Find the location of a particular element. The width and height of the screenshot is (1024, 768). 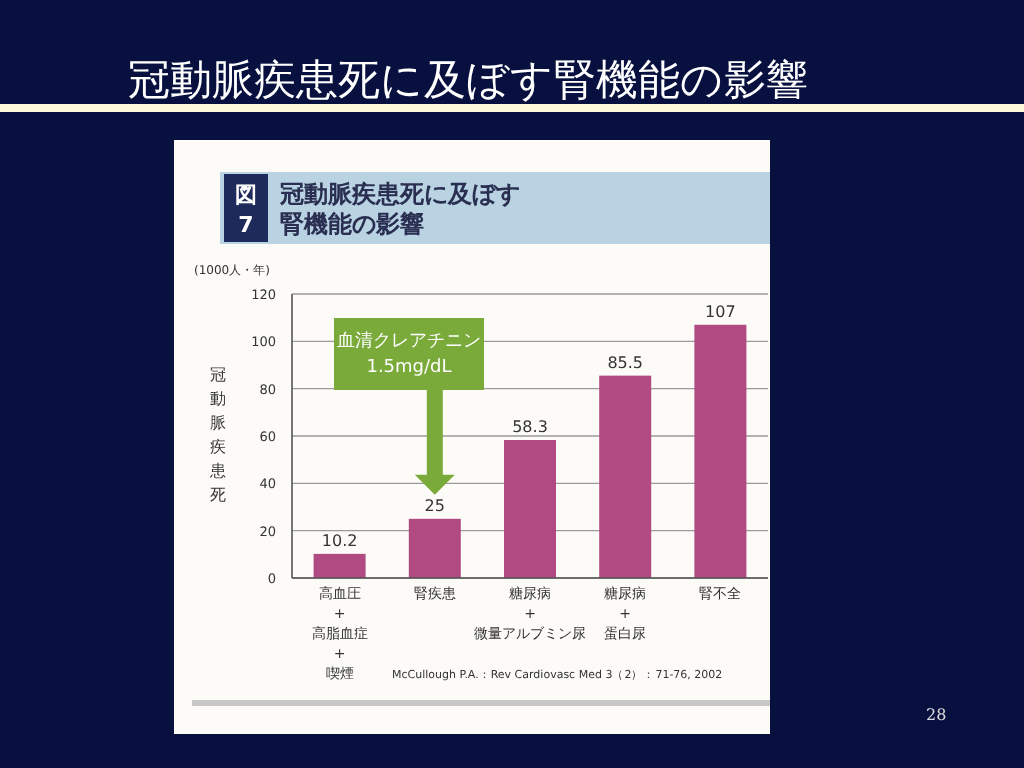

data-label: 107 is located at coordinates (720, 311).